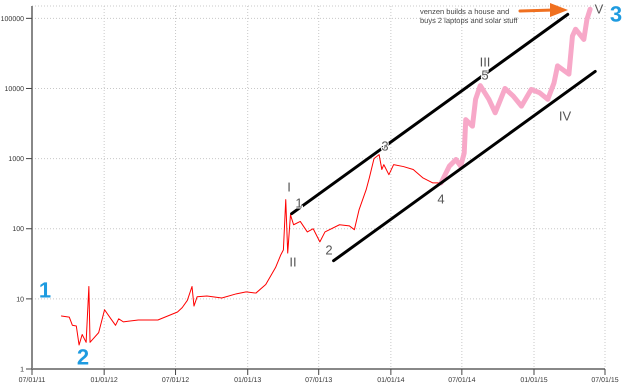 This screenshot has height=385, width=625. I want to click on annotation: 5, so click(485, 75).